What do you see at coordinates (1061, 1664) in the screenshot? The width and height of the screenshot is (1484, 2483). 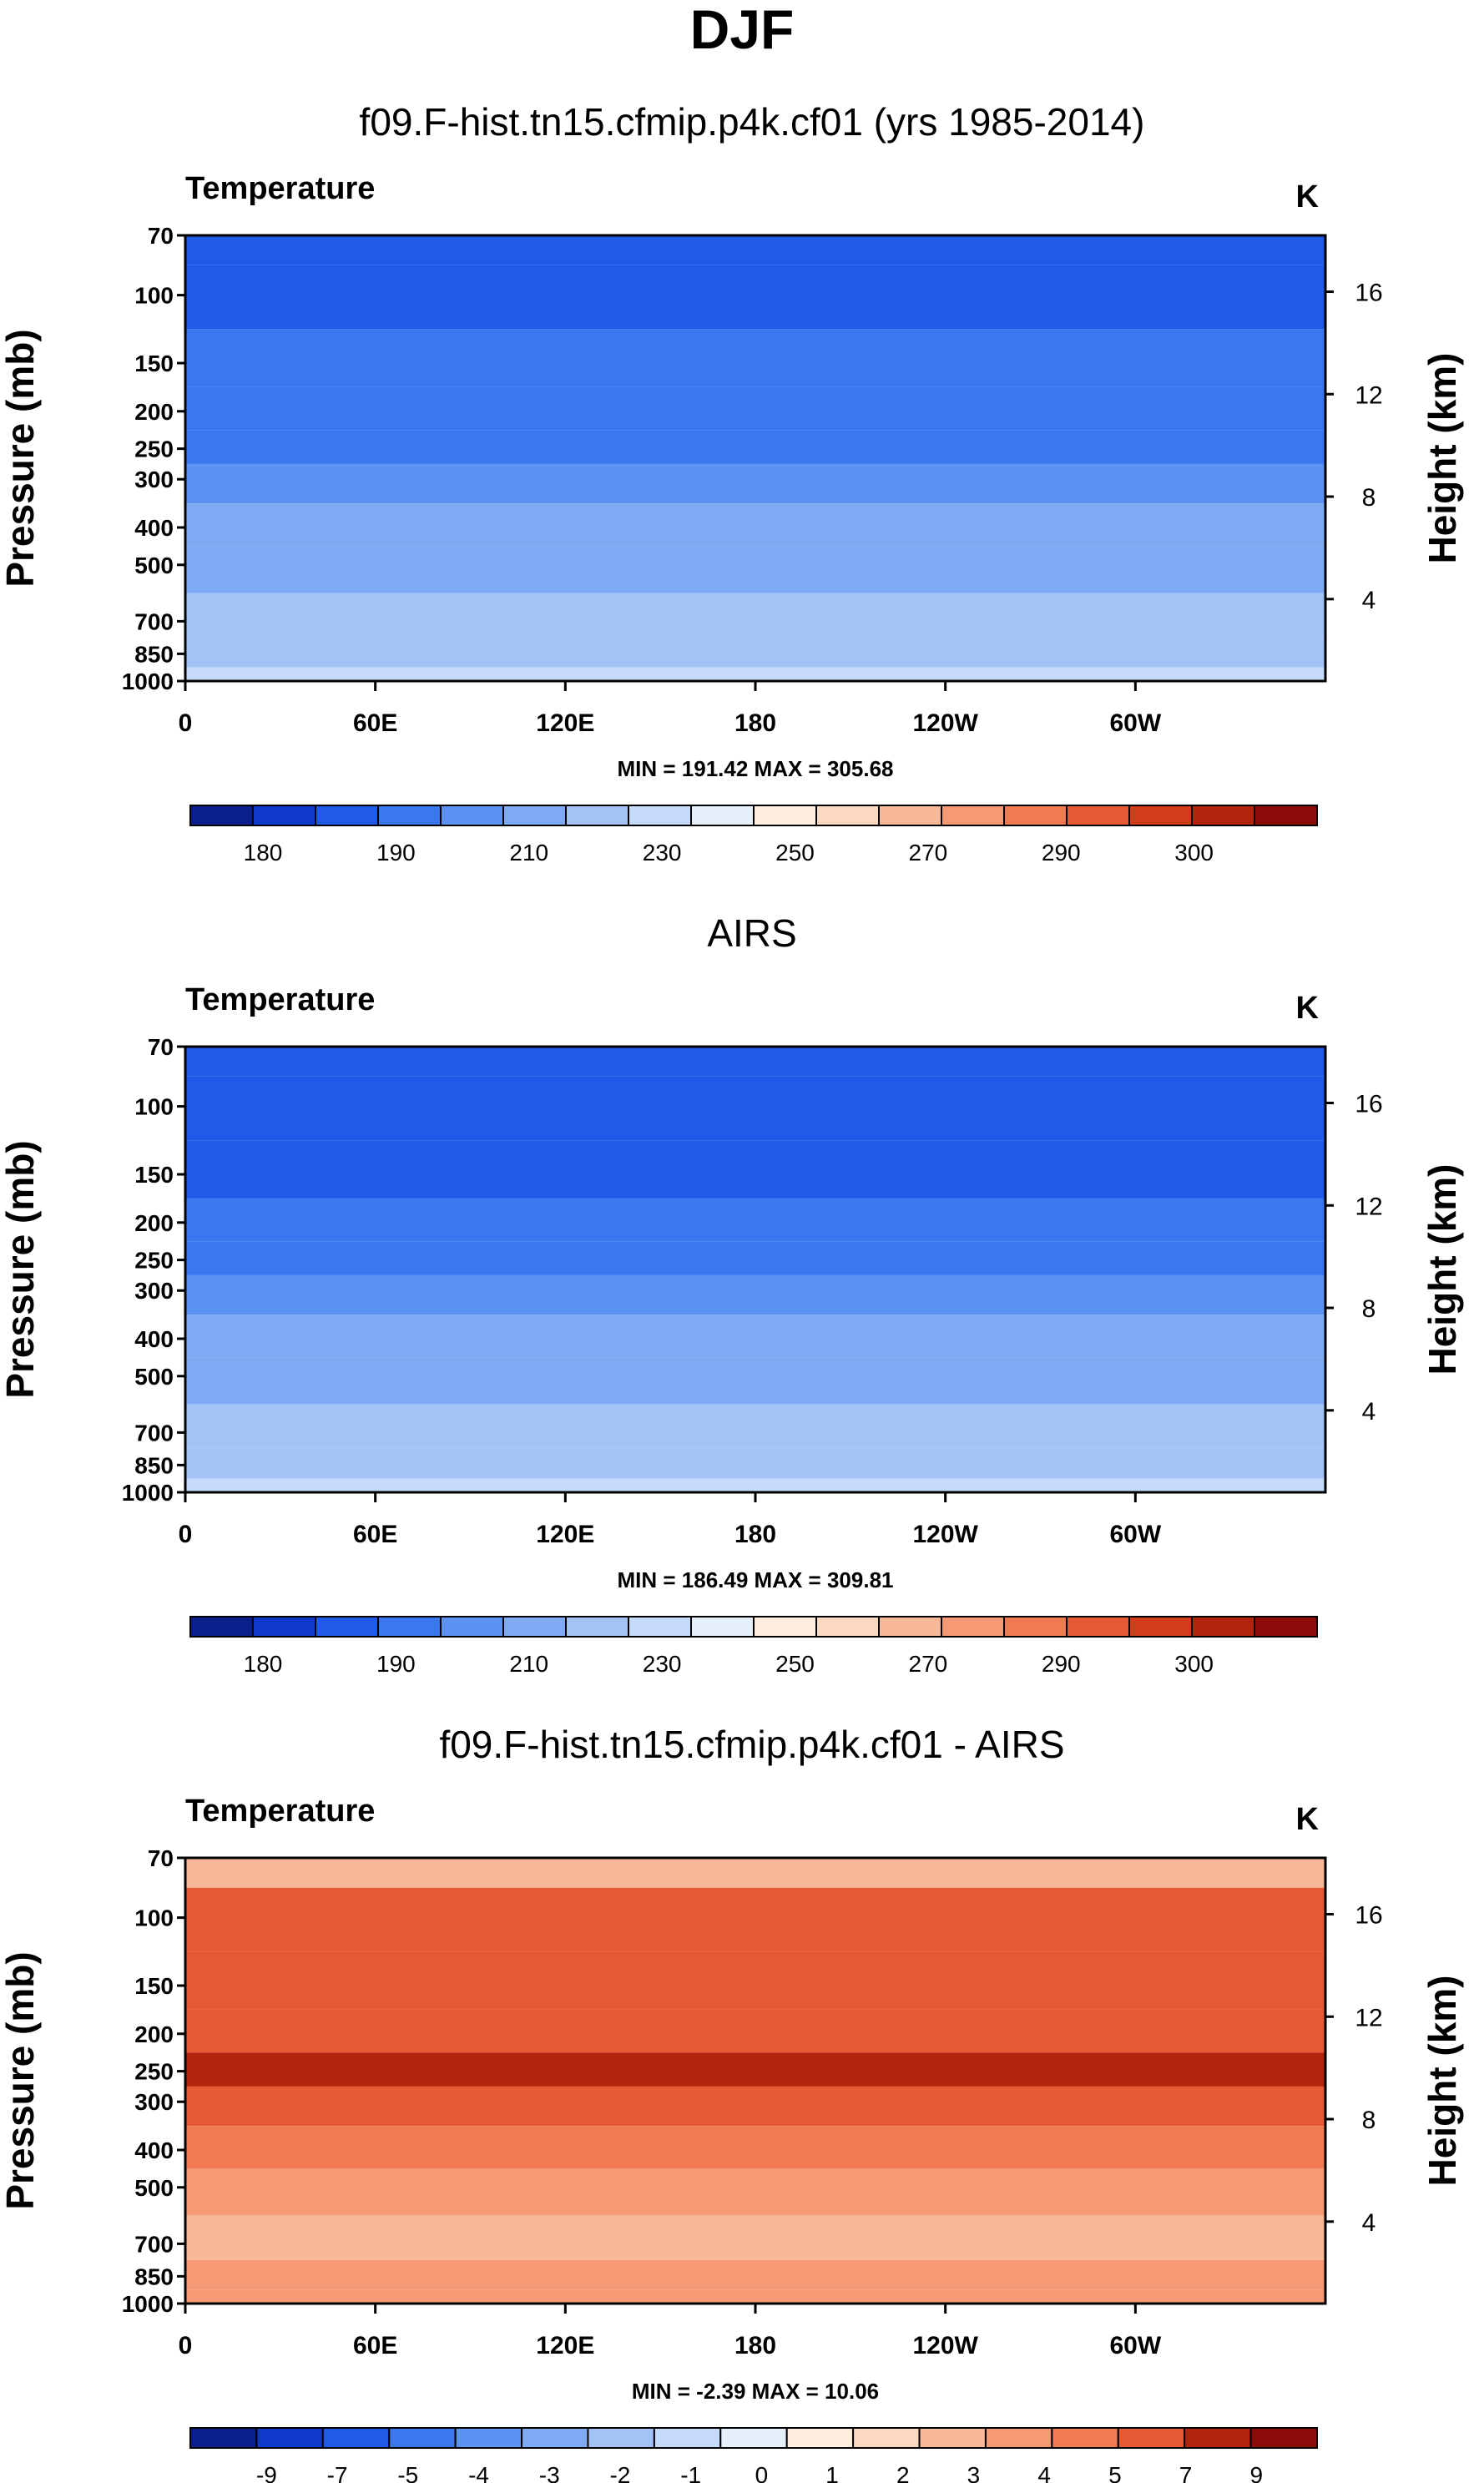 I see `colorbar-label: 290` at bounding box center [1061, 1664].